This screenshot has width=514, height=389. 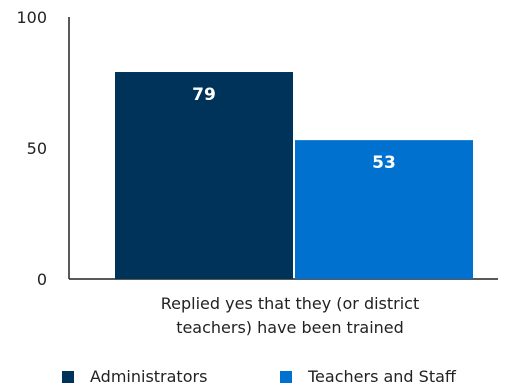 What do you see at coordinates (294, 129) in the screenshot?
I see `data-labels: 79 53` at bounding box center [294, 129].